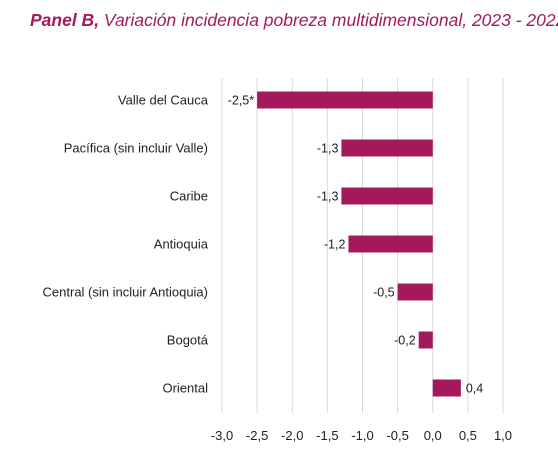 The height and width of the screenshot is (475, 558). I want to click on category-label: Valle del Cauca, so click(163, 100).